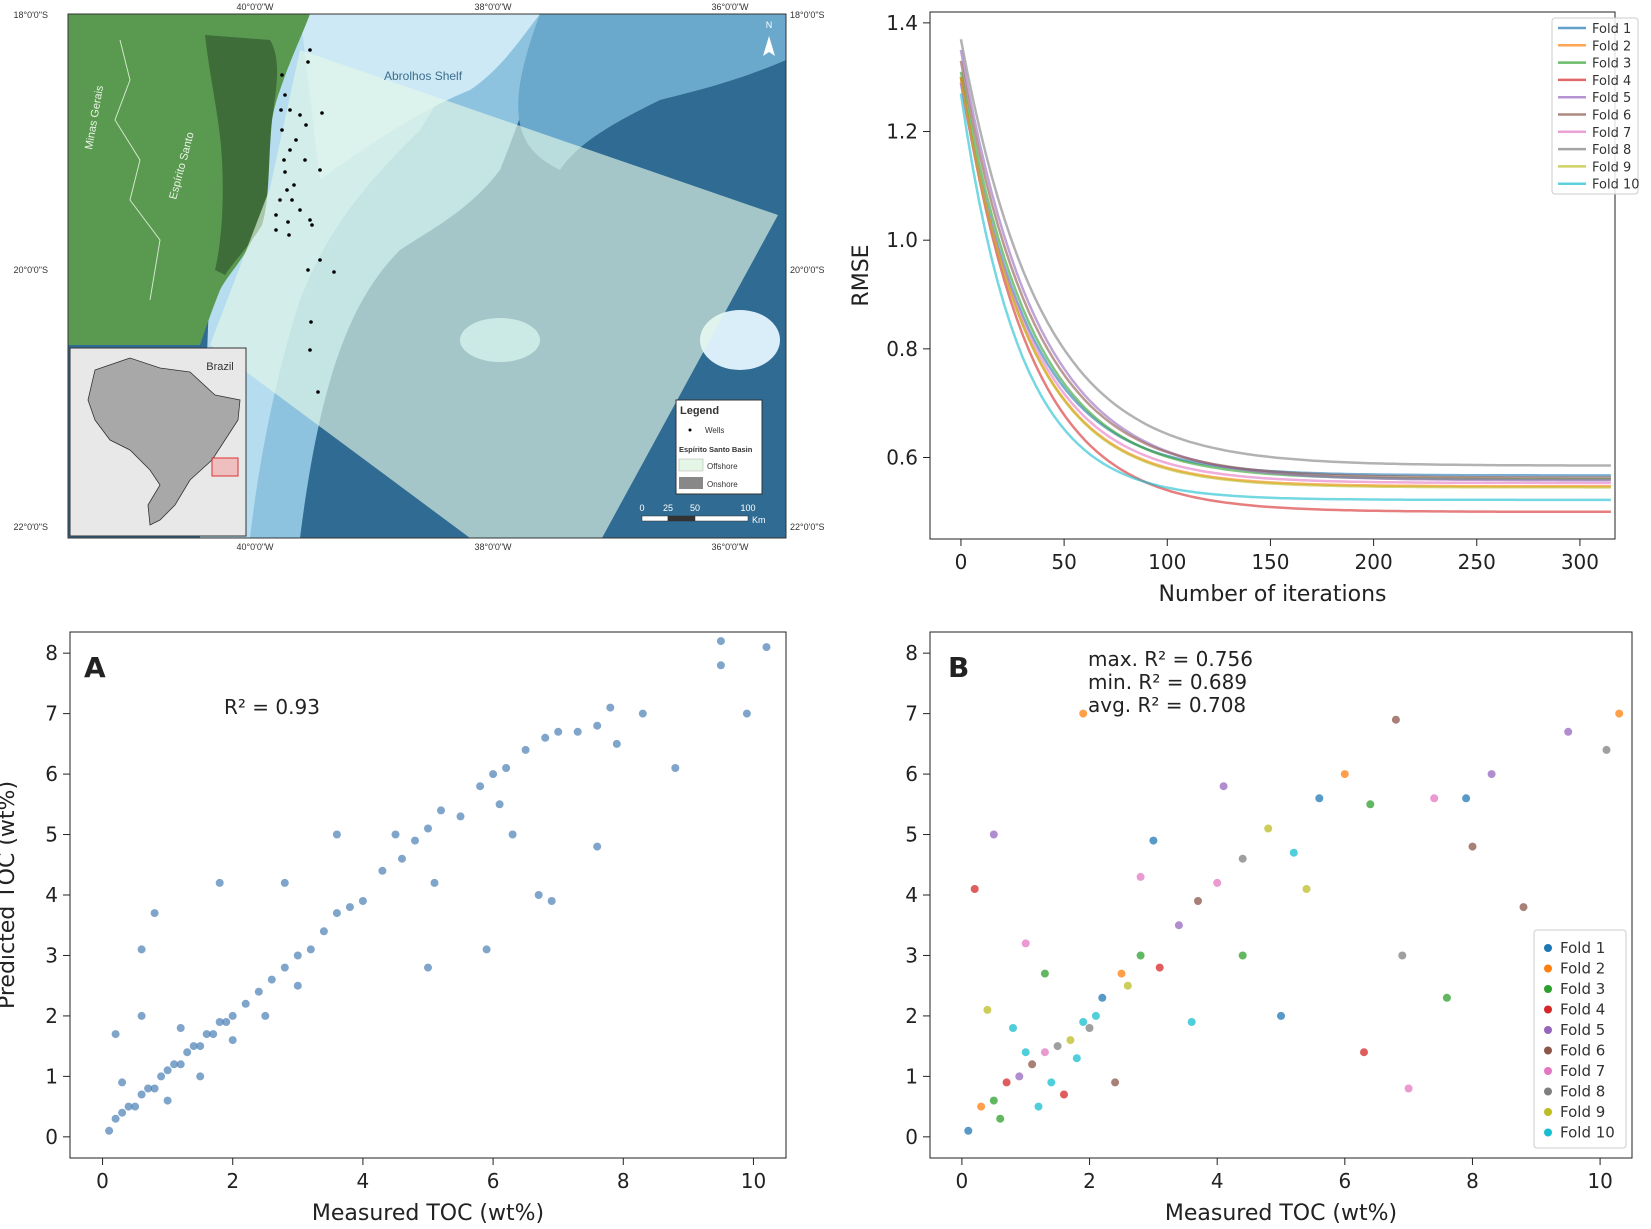 This screenshot has width=1651, height=1229. I want to click on rmse-chart-ytick-label-4: 1.4, so click(902, 23).